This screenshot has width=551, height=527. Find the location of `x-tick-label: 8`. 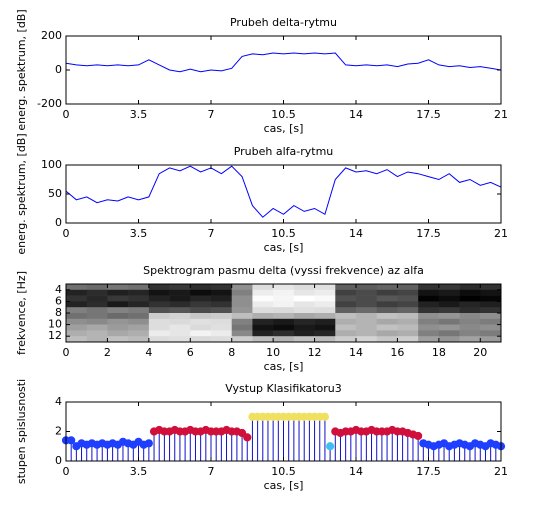

x-tick-label: 8 is located at coordinates (231, 352).